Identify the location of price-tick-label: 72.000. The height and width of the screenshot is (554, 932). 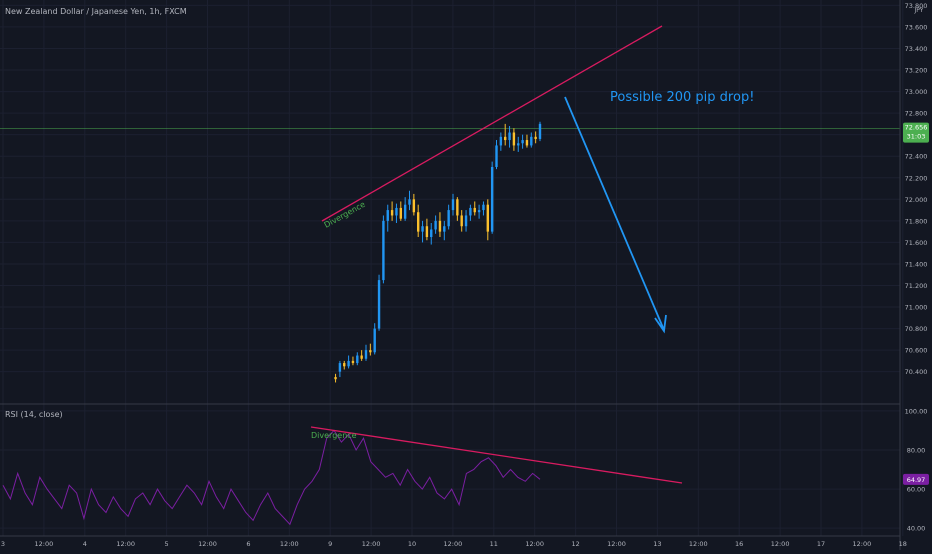
(916, 200).